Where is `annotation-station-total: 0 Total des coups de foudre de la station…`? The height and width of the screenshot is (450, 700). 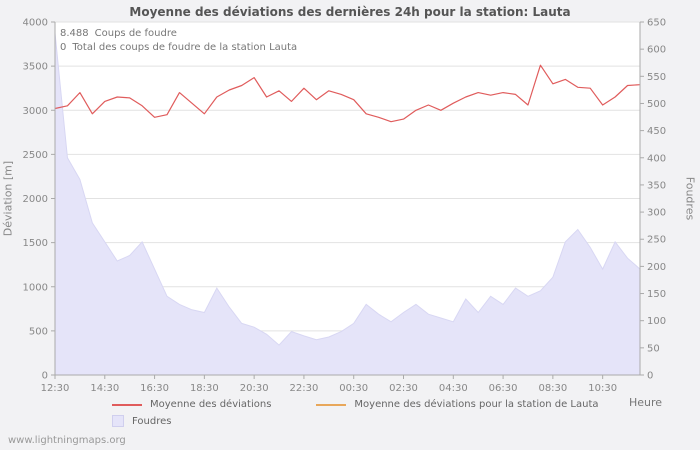 annotation-station-total: 0 Total des coups de foudre de la station… is located at coordinates (178, 48).